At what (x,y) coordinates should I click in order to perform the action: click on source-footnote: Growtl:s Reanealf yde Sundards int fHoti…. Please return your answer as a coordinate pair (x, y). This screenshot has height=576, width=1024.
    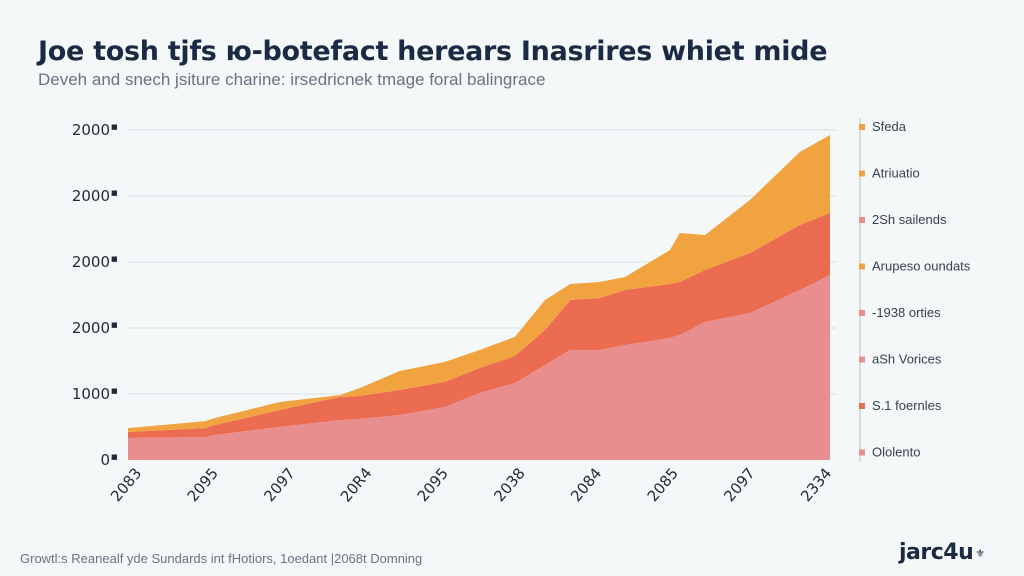
    Looking at the image, I should click on (221, 558).